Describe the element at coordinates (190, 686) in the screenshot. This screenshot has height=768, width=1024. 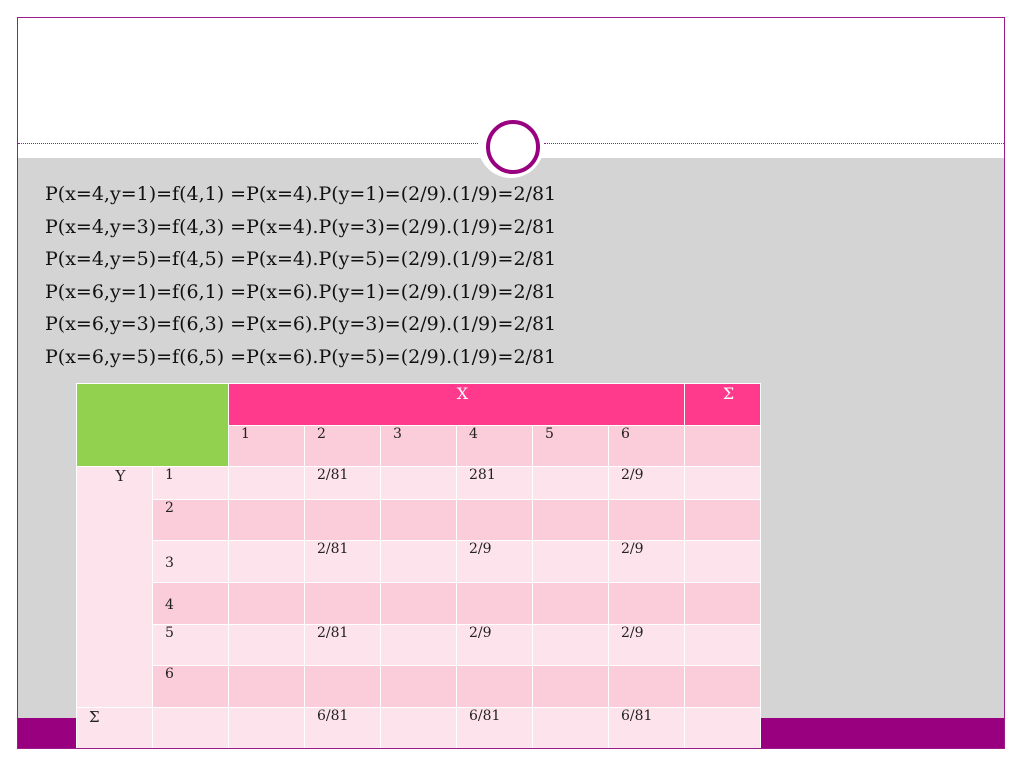
I see `y-value-cell: 6` at that location.